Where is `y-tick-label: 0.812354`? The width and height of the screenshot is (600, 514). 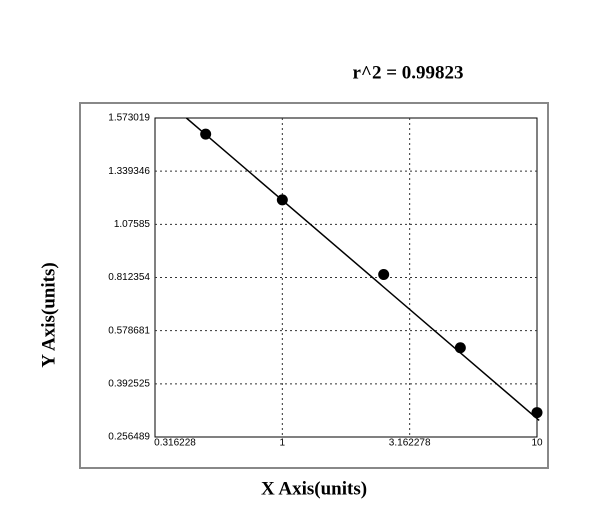
y-tick-label: 0.812354 is located at coordinates (129, 277).